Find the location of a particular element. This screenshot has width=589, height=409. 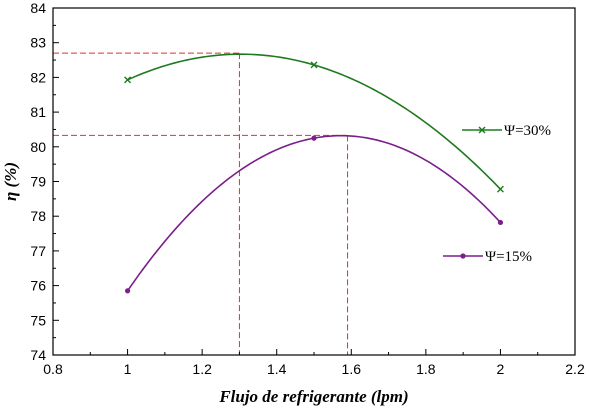

x-tick-label: 1.6 is located at coordinates (352, 369).